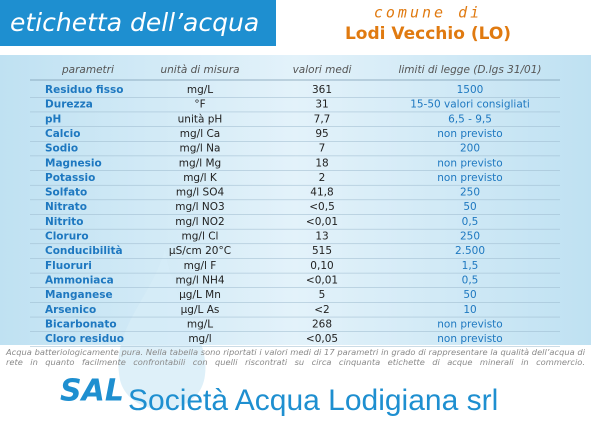 The height and width of the screenshot is (425, 591). I want to click on cell: mg/l, so click(199, 339).